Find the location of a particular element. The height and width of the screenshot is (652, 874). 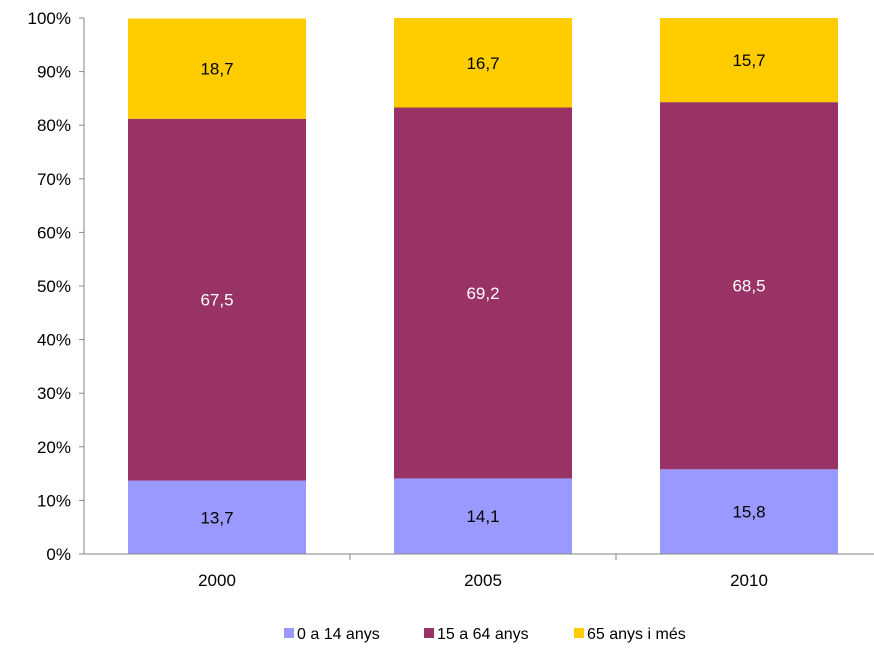

y-tick-label: 50% is located at coordinates (54, 286).